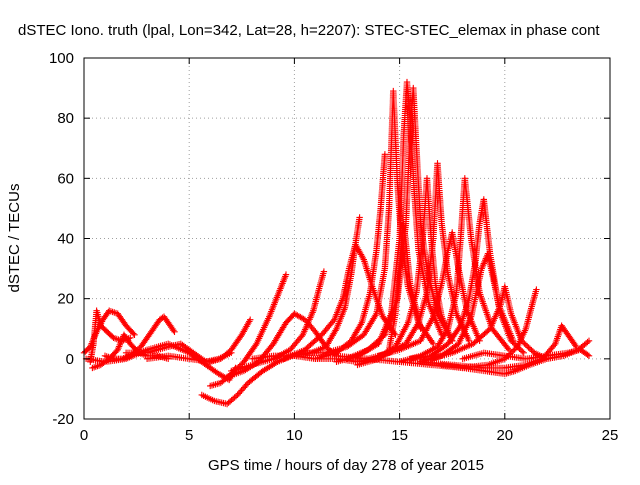 The height and width of the screenshot is (485, 640). I want to click on y-tick-label: 40, so click(65, 239).